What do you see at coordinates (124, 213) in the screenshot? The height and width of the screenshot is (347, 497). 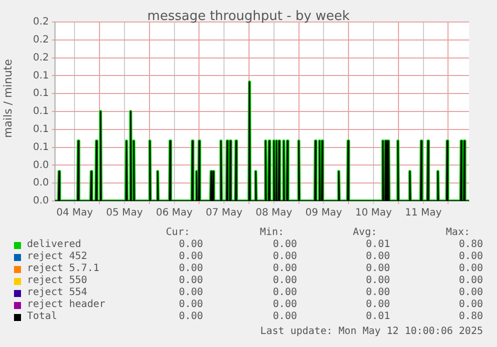 I see `x-tick-label: 05 May` at bounding box center [124, 213].